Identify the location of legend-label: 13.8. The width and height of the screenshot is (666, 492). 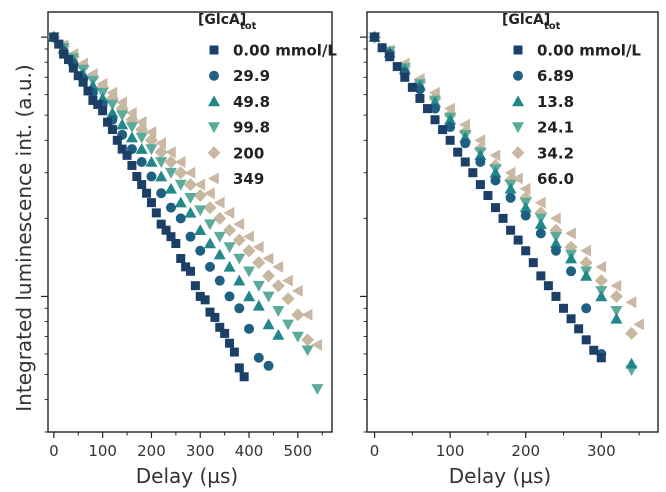
(555, 102).